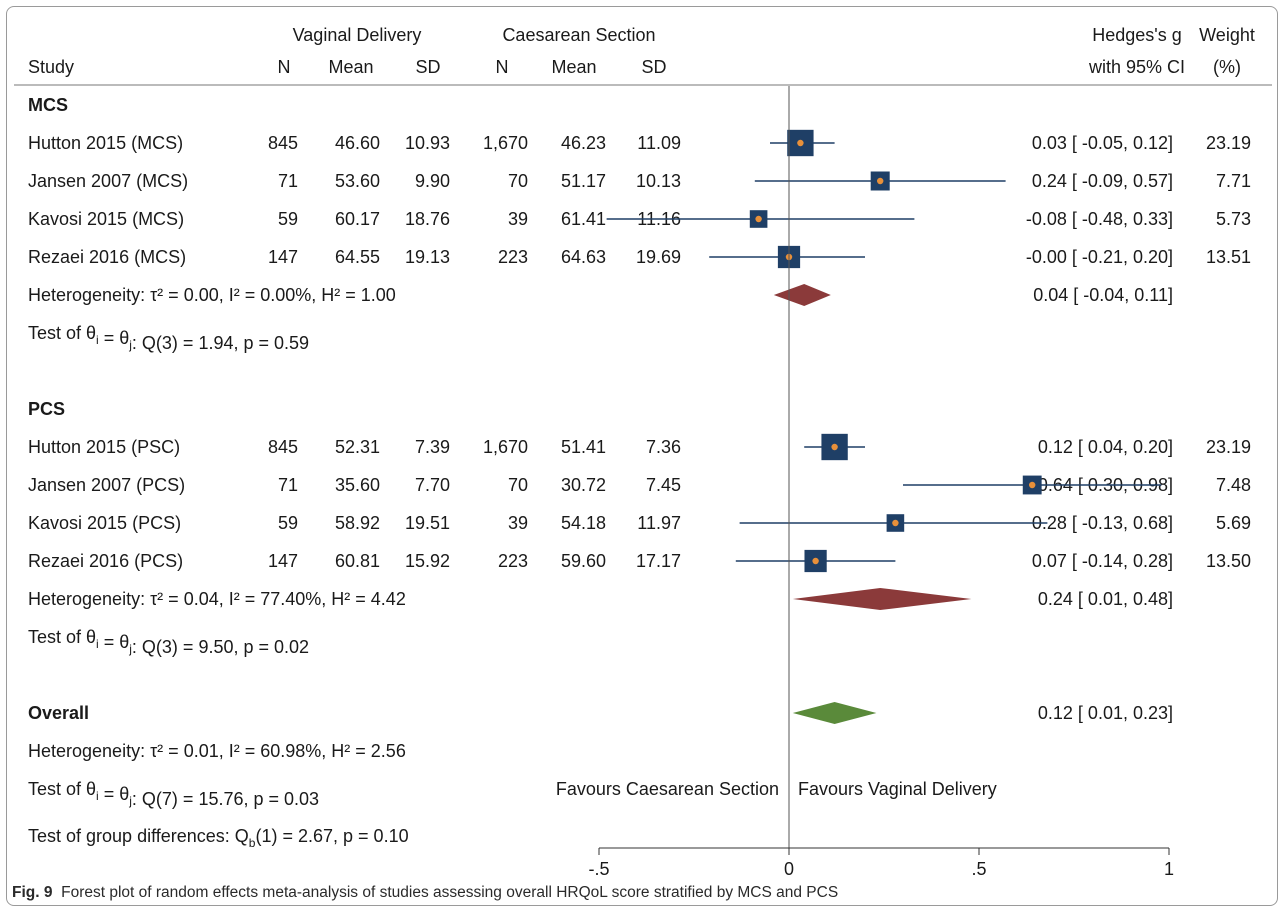 The height and width of the screenshot is (915, 1287). I want to click on weight-text: 5.69, so click(1233, 523).